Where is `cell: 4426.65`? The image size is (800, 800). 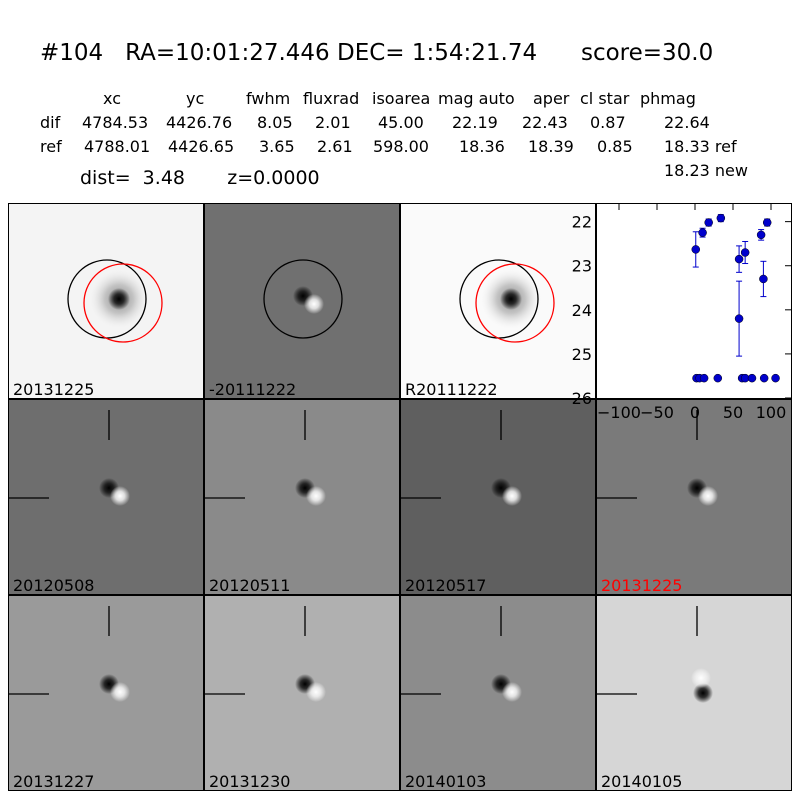 cell: 4426.65 is located at coordinates (201, 146).